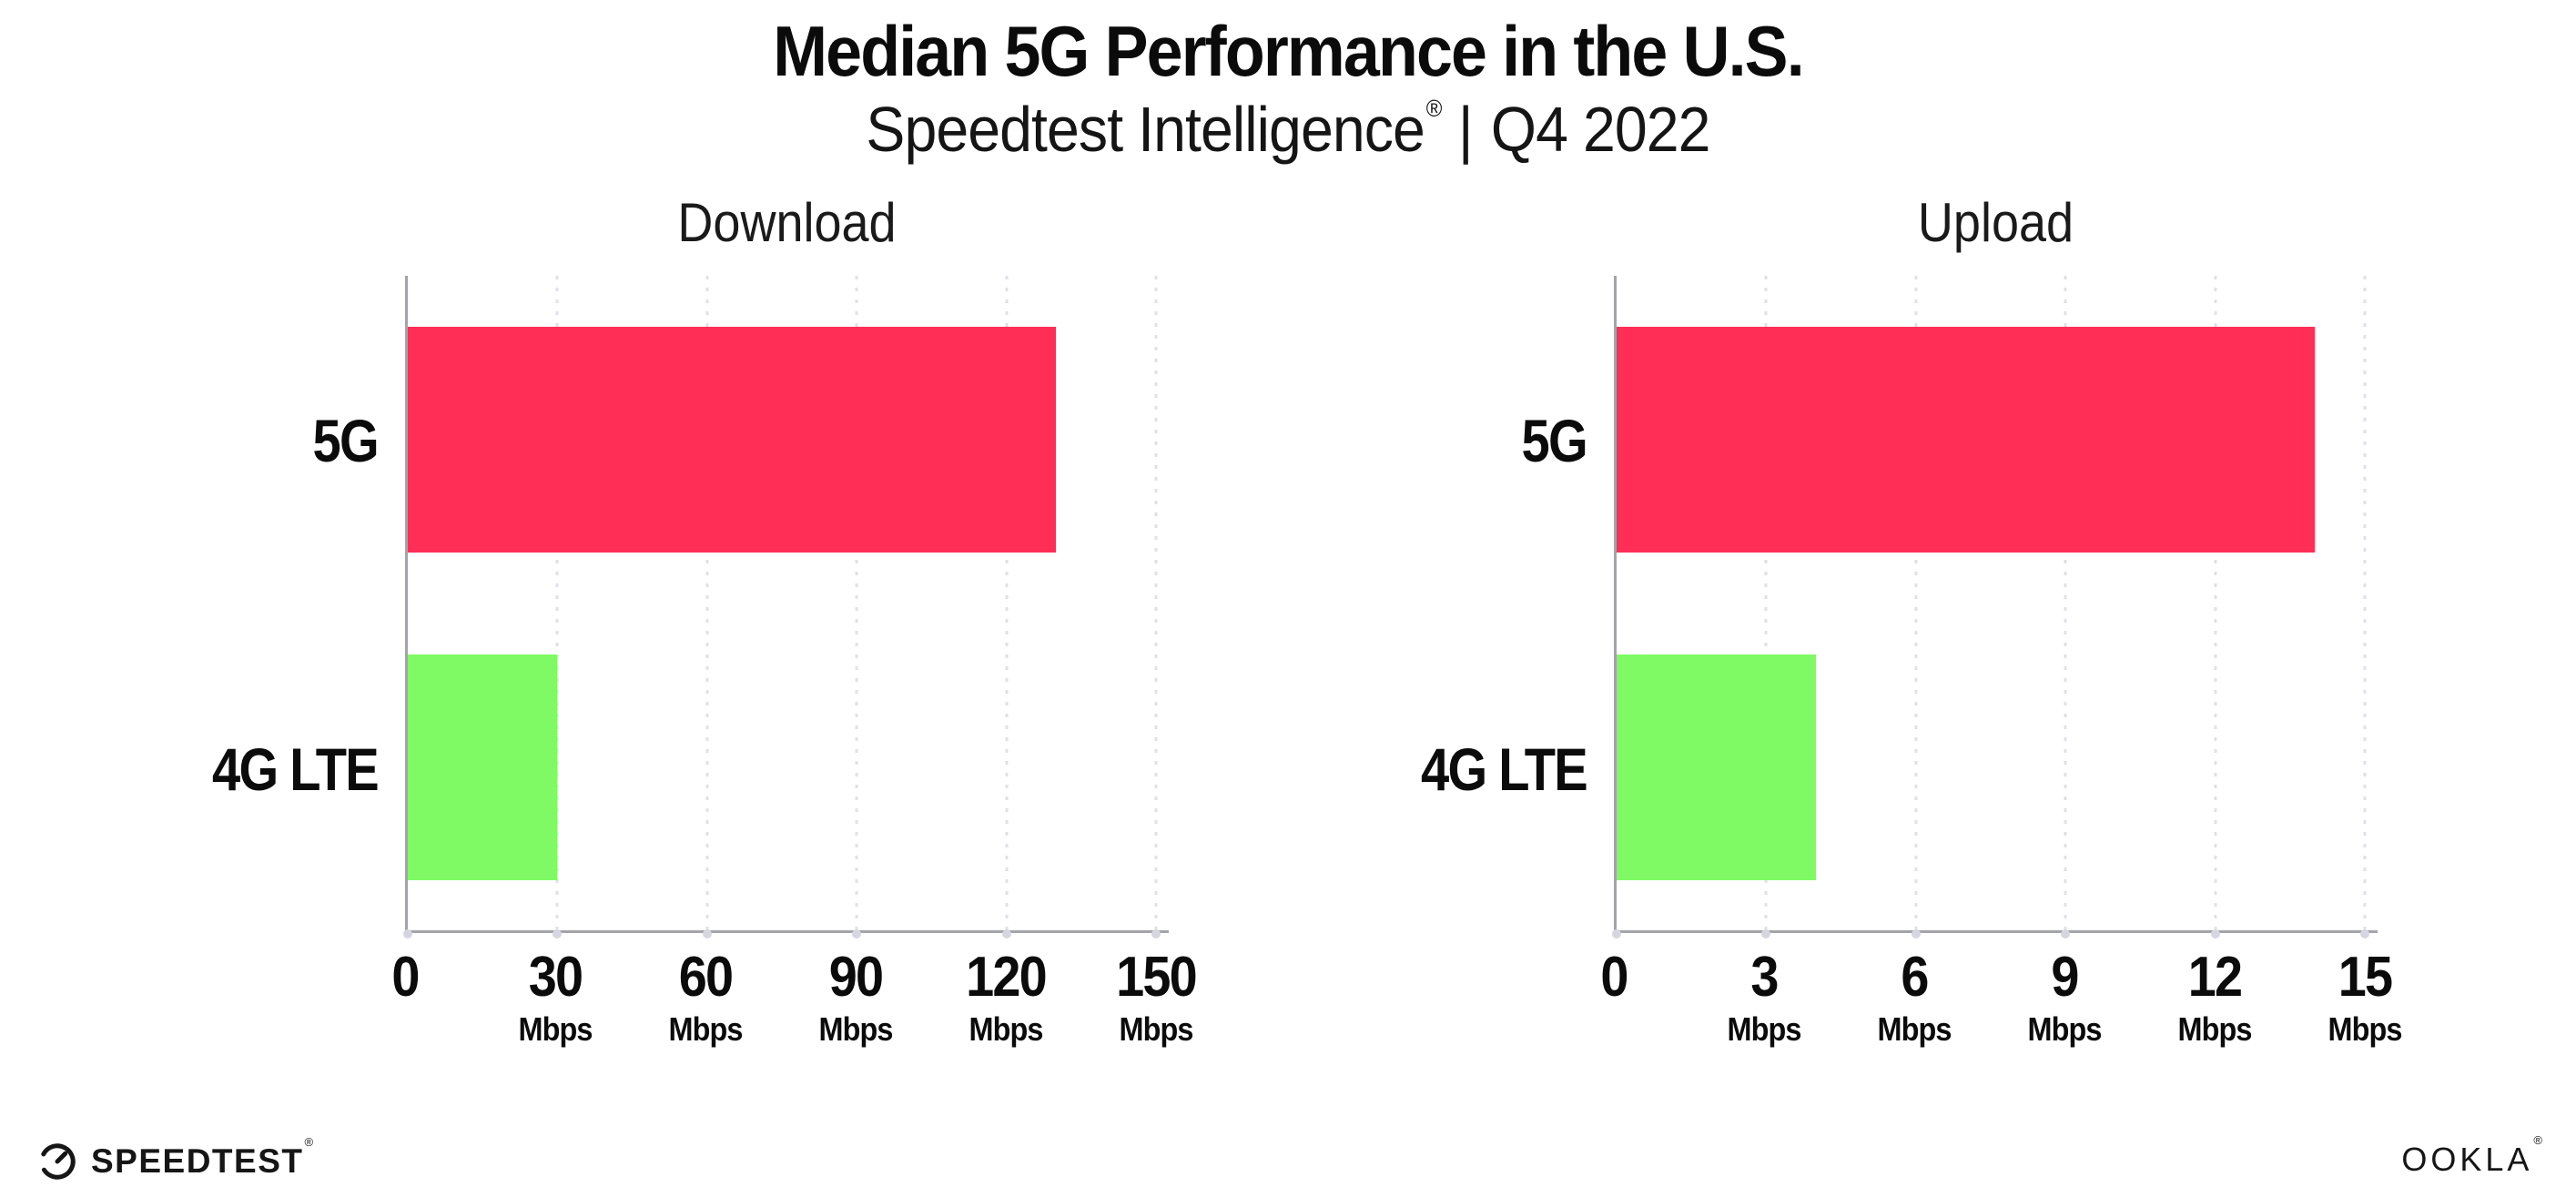 The image size is (2576, 1197). I want to click on ookla-logo: OOKLA®, so click(2473, 1156).